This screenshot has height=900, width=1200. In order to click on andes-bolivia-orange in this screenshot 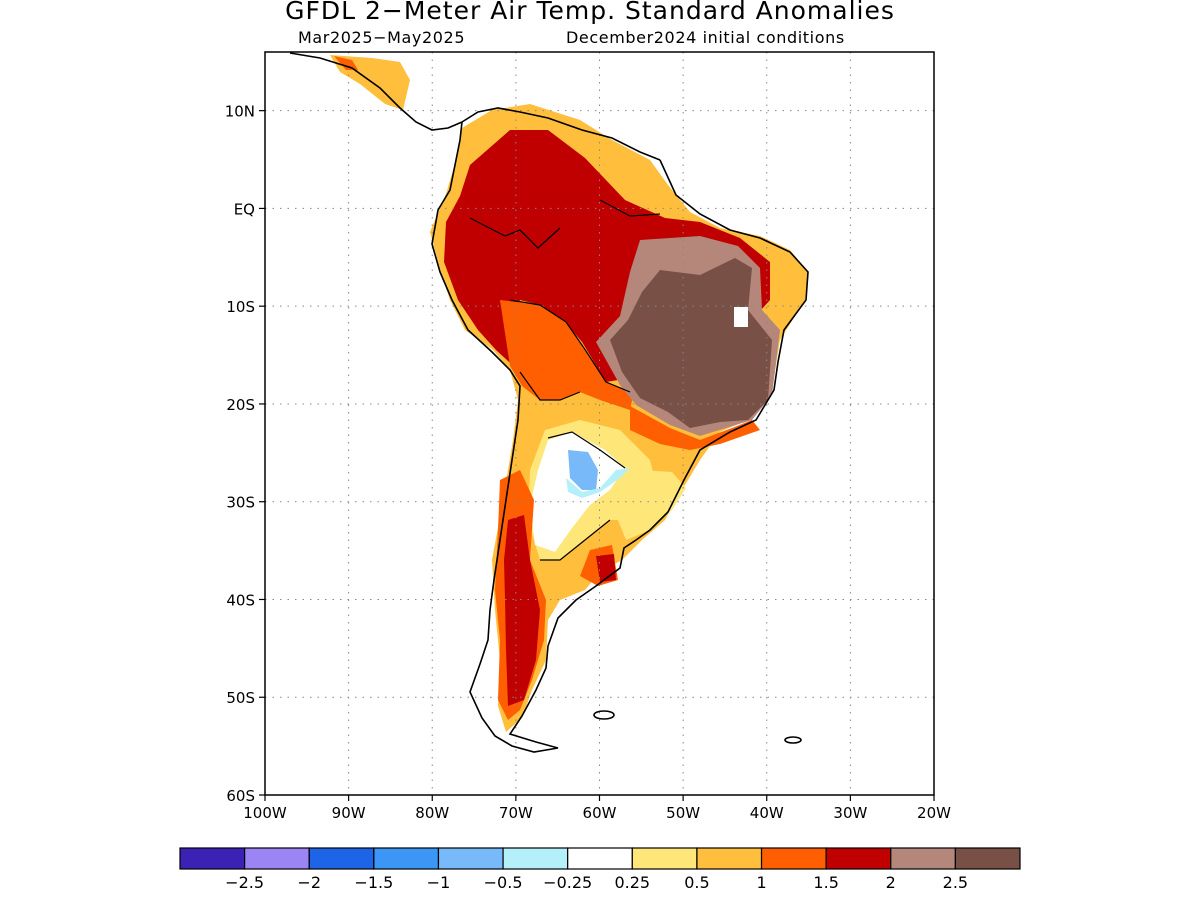, I will do `click(567, 355)`.